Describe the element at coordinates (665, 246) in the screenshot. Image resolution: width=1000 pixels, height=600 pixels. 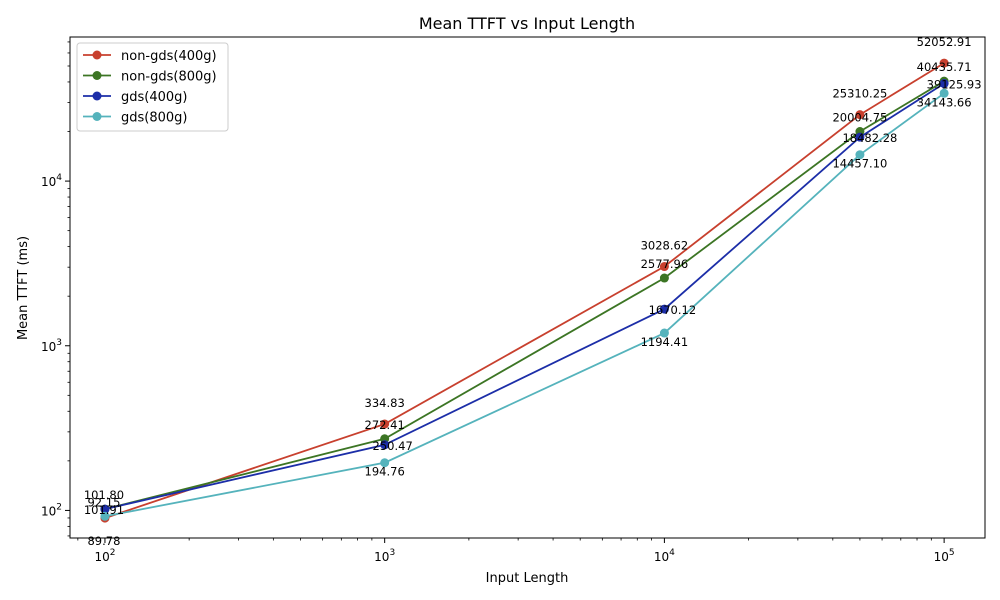
I see `data-label: 3028.62` at that location.